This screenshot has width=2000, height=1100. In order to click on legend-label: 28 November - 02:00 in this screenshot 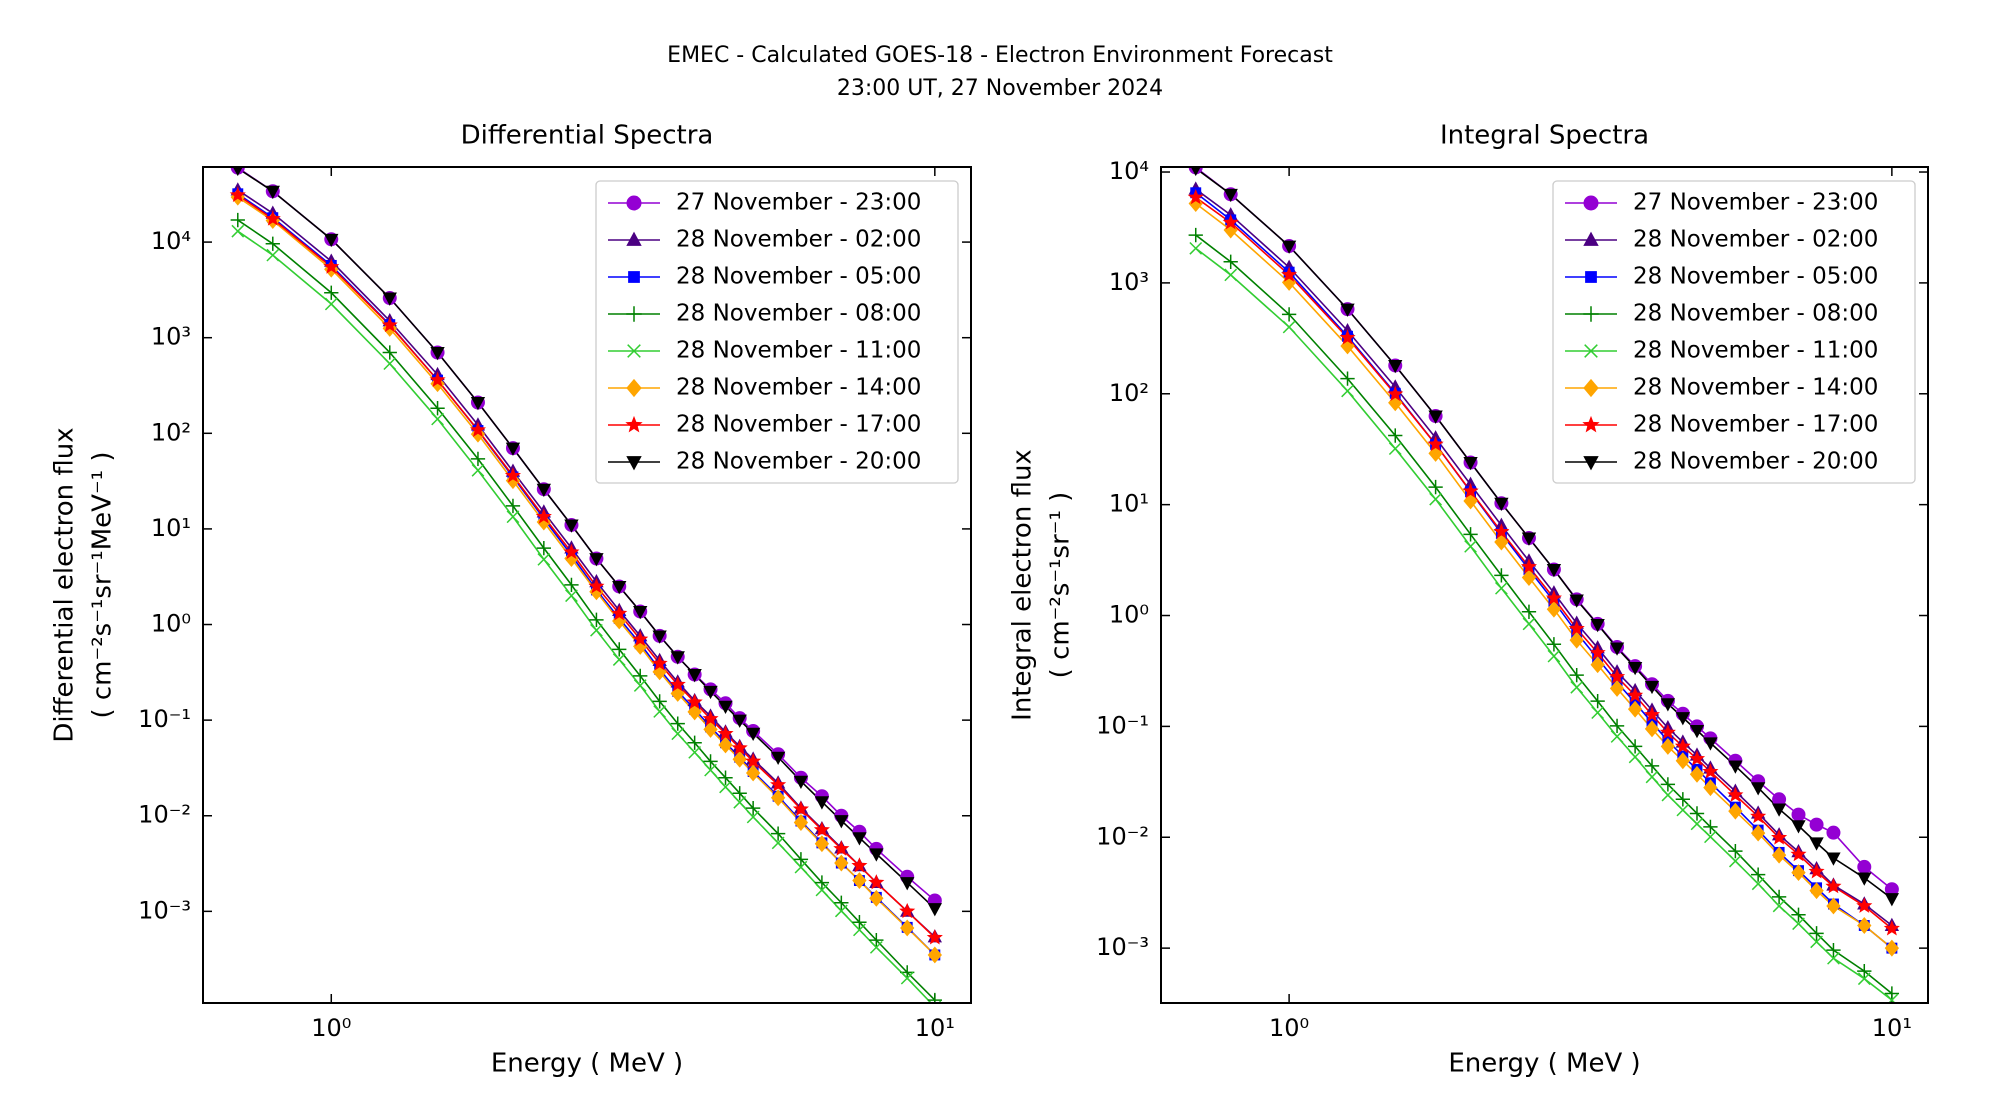, I will do `click(798, 240)`.